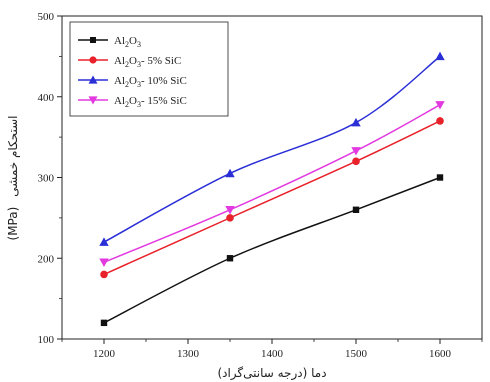 The height and width of the screenshot is (382, 490). What do you see at coordinates (440, 354) in the screenshot?
I see `x-tick-label: 1600` at bounding box center [440, 354].